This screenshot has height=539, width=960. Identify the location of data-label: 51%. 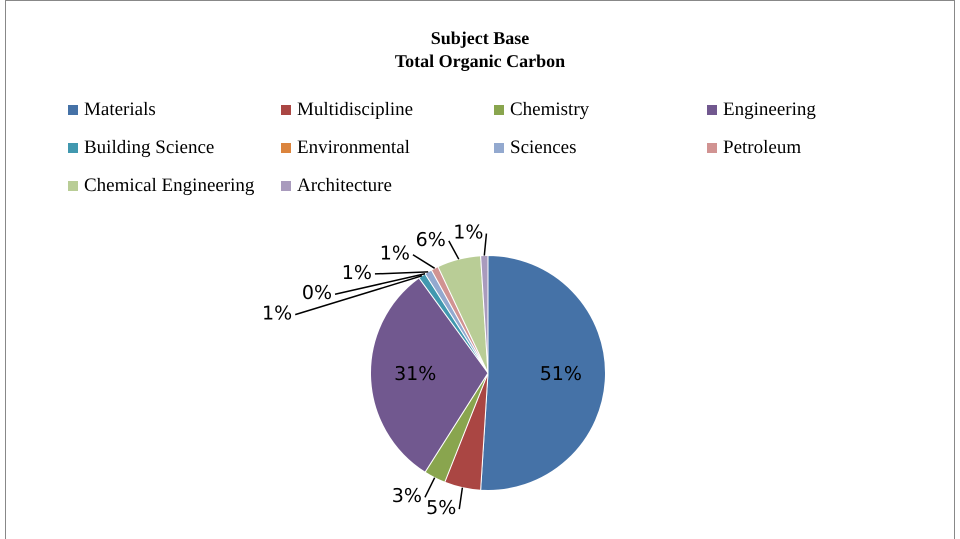
(561, 374).